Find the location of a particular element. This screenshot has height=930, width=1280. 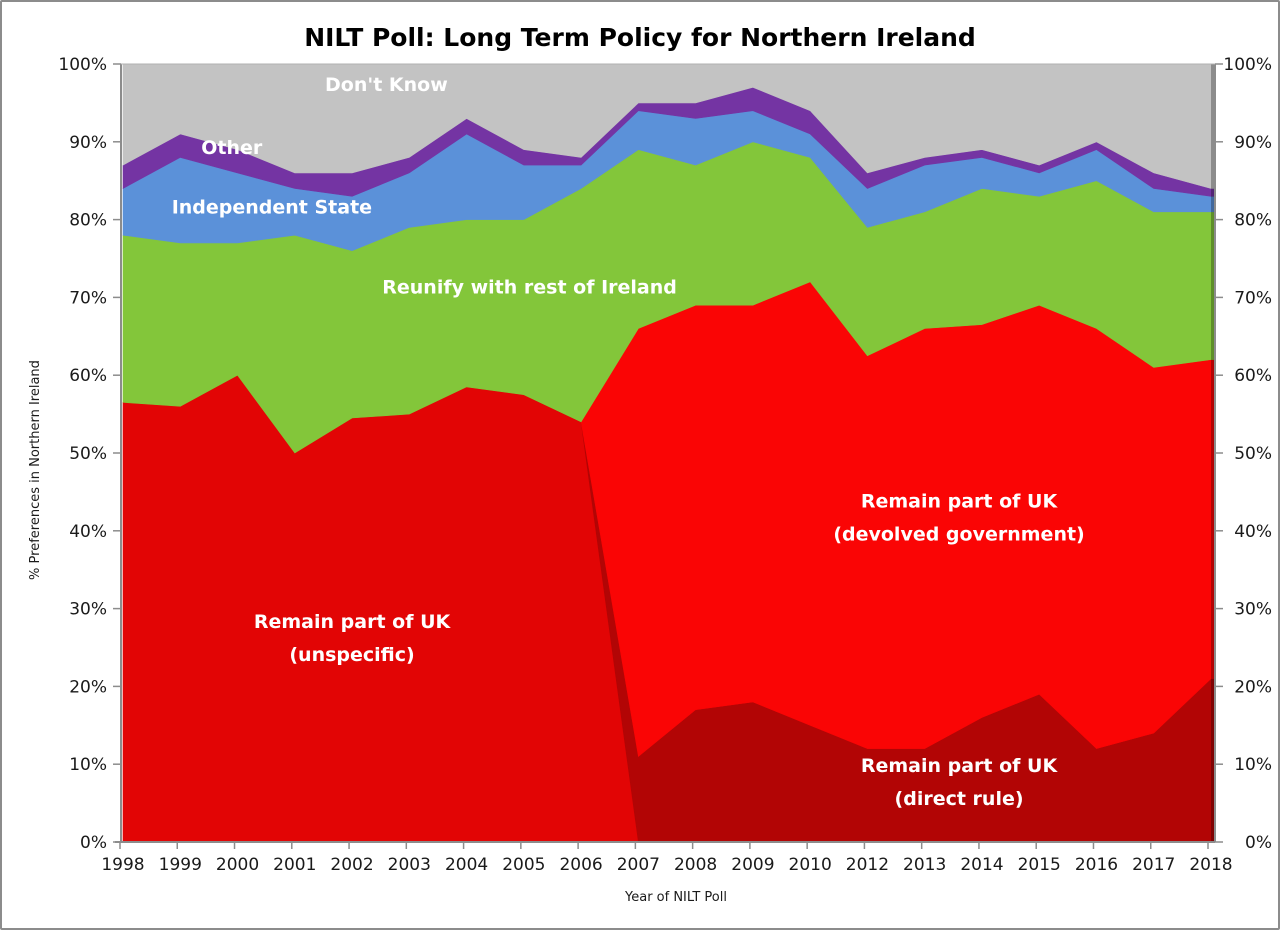

label-remain-part-of-uk-direct-rule: Remain part of UK (direct rule) is located at coordinates (960, 782).